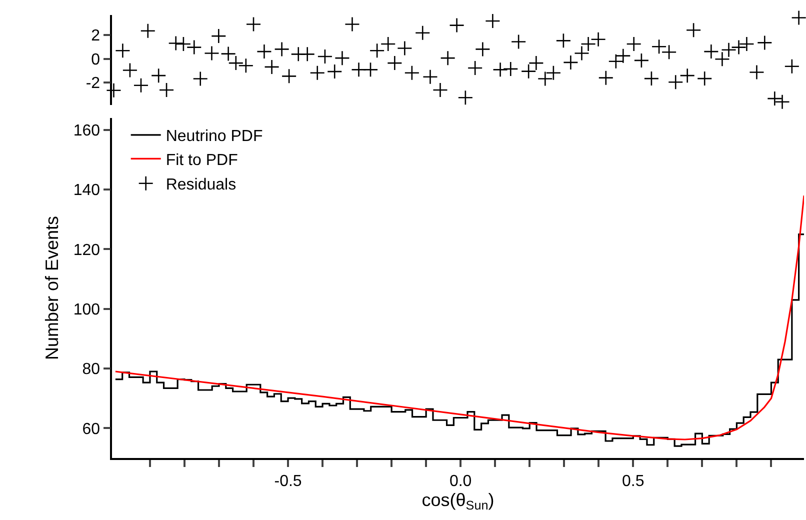 Image resolution: width=806 pixels, height=520 pixels. What do you see at coordinates (93, 83) in the screenshot?
I see `y-tick-label: -2` at bounding box center [93, 83].